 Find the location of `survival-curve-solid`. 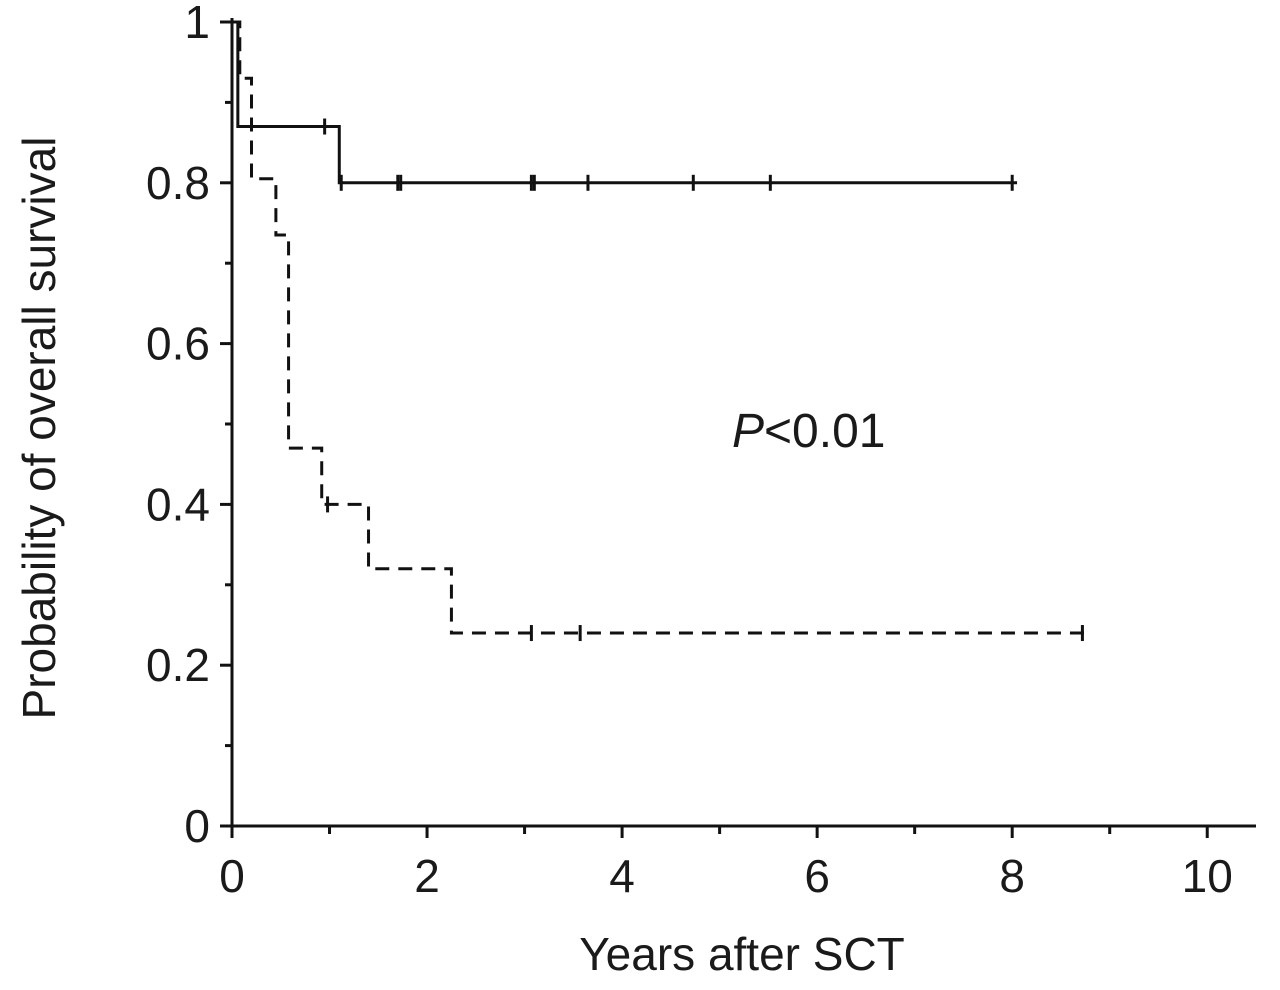

survival-curve-solid is located at coordinates (625, 102).